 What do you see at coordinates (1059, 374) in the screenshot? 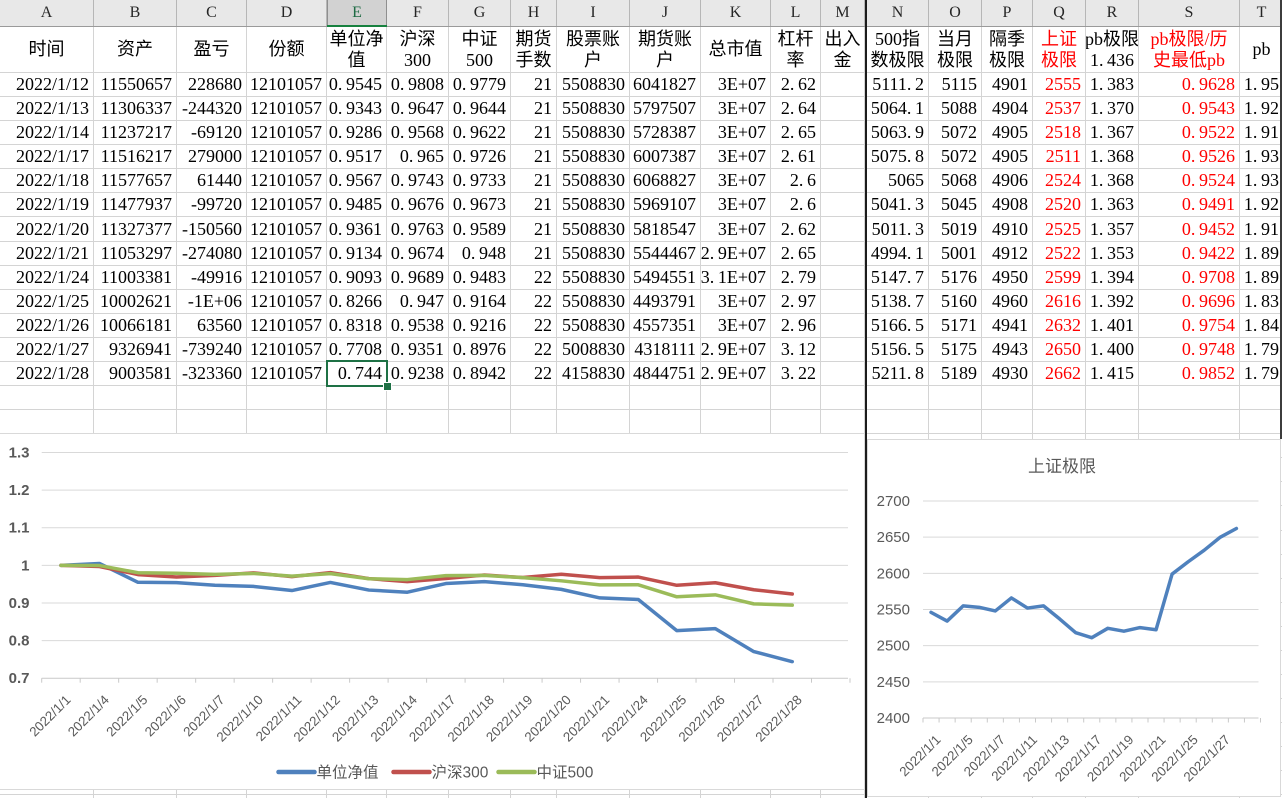
I see `cell-Q14: 2662` at bounding box center [1059, 374].